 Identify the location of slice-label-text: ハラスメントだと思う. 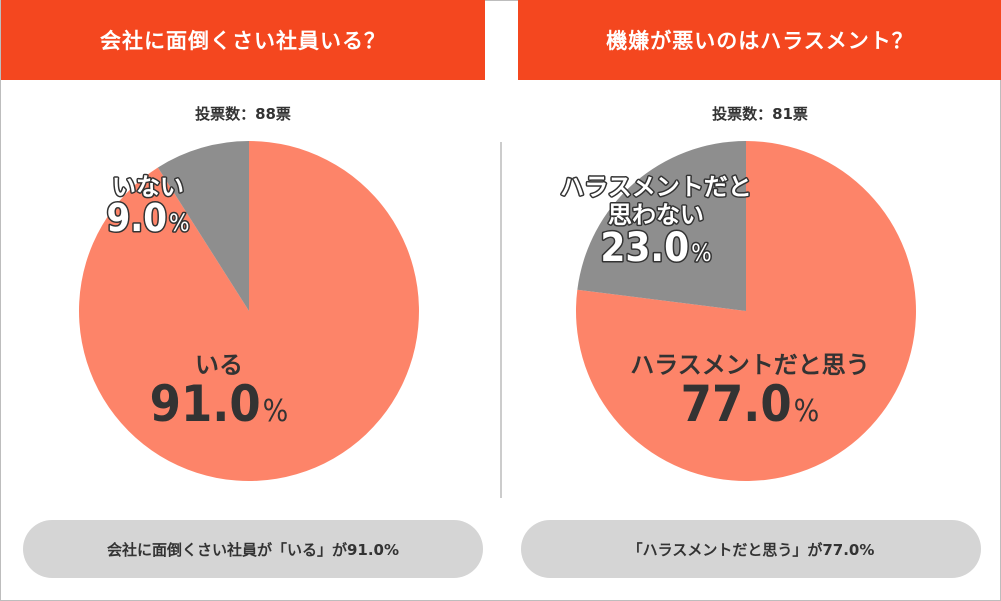
(750, 365).